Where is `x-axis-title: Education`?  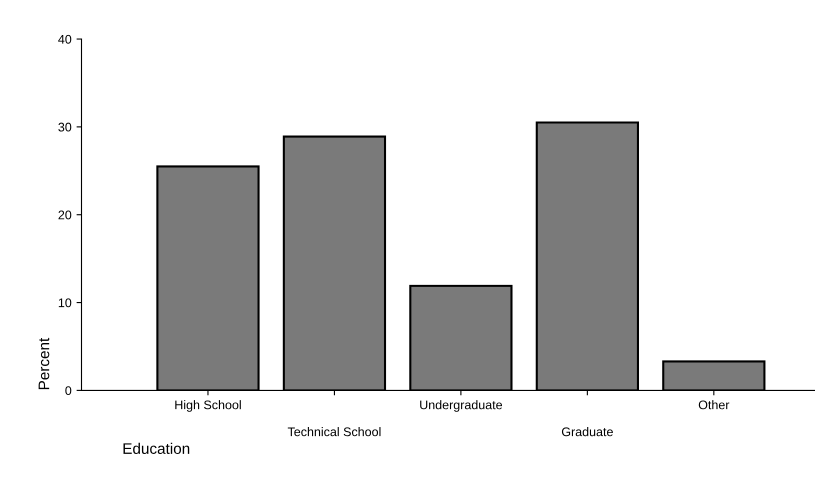
x-axis-title: Education is located at coordinates (157, 448).